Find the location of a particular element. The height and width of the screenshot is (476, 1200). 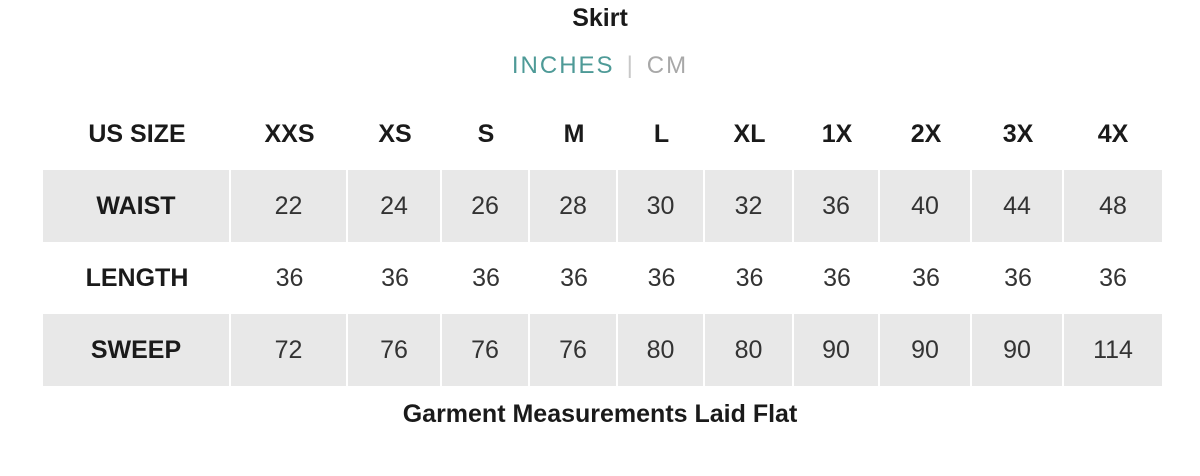

size-header: 1X is located at coordinates (837, 133).